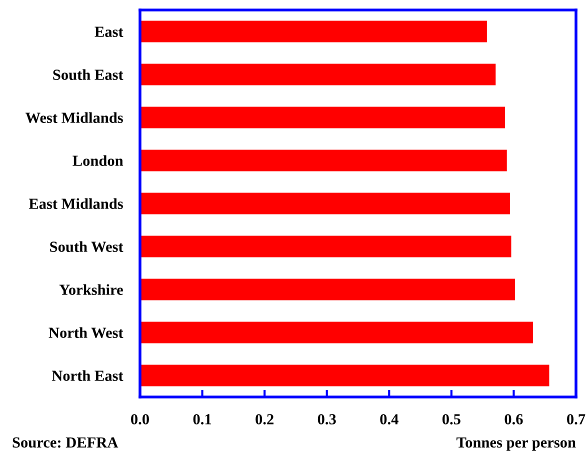 The width and height of the screenshot is (588, 453). Describe the element at coordinates (109, 31) in the screenshot. I see `y-tick-label: East` at that location.